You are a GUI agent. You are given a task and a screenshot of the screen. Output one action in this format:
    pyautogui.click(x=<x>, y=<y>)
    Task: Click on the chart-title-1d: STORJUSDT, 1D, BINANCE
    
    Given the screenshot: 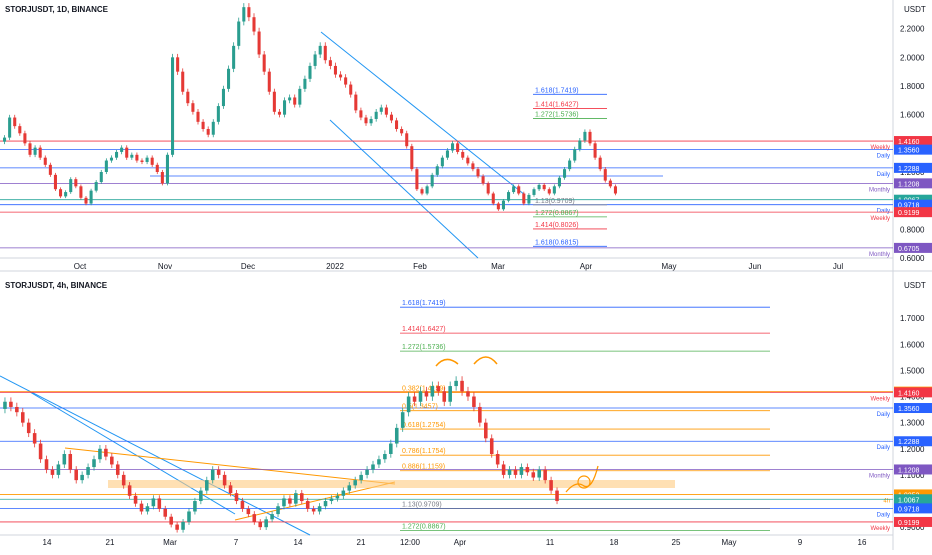 What is the action you would take?
    pyautogui.click(x=57, y=9)
    